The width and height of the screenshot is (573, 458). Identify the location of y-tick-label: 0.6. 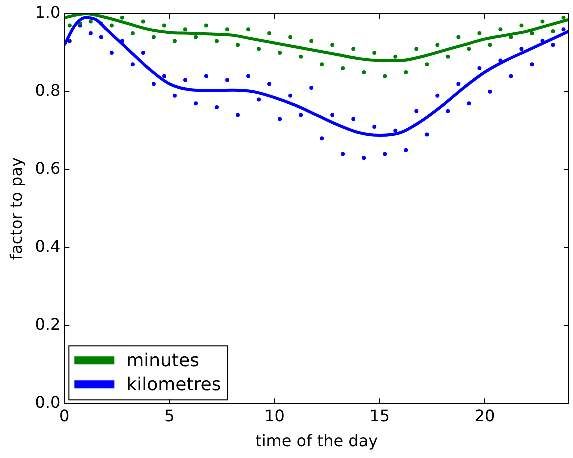
(48, 168).